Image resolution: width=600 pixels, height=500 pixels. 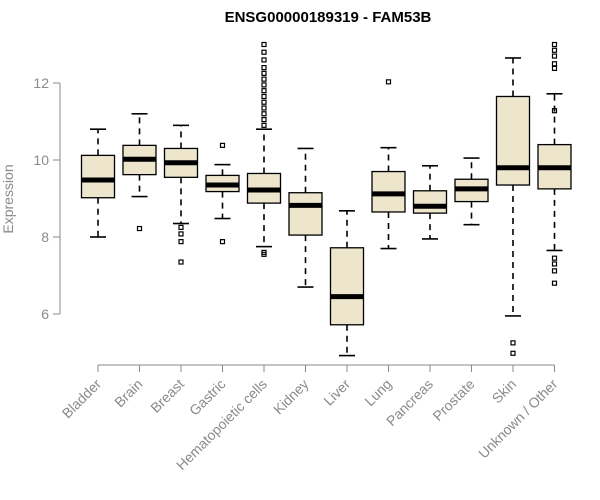 What do you see at coordinates (47, 198) in the screenshot?
I see `y-axis: 6 8 10 12` at bounding box center [47, 198].